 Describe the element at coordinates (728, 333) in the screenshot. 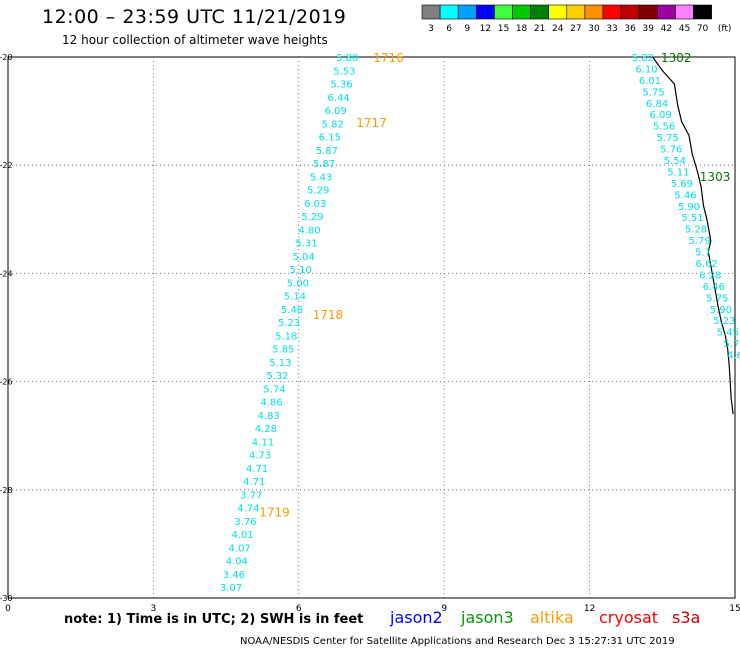

I see `wave-height-label: 5.45` at that location.